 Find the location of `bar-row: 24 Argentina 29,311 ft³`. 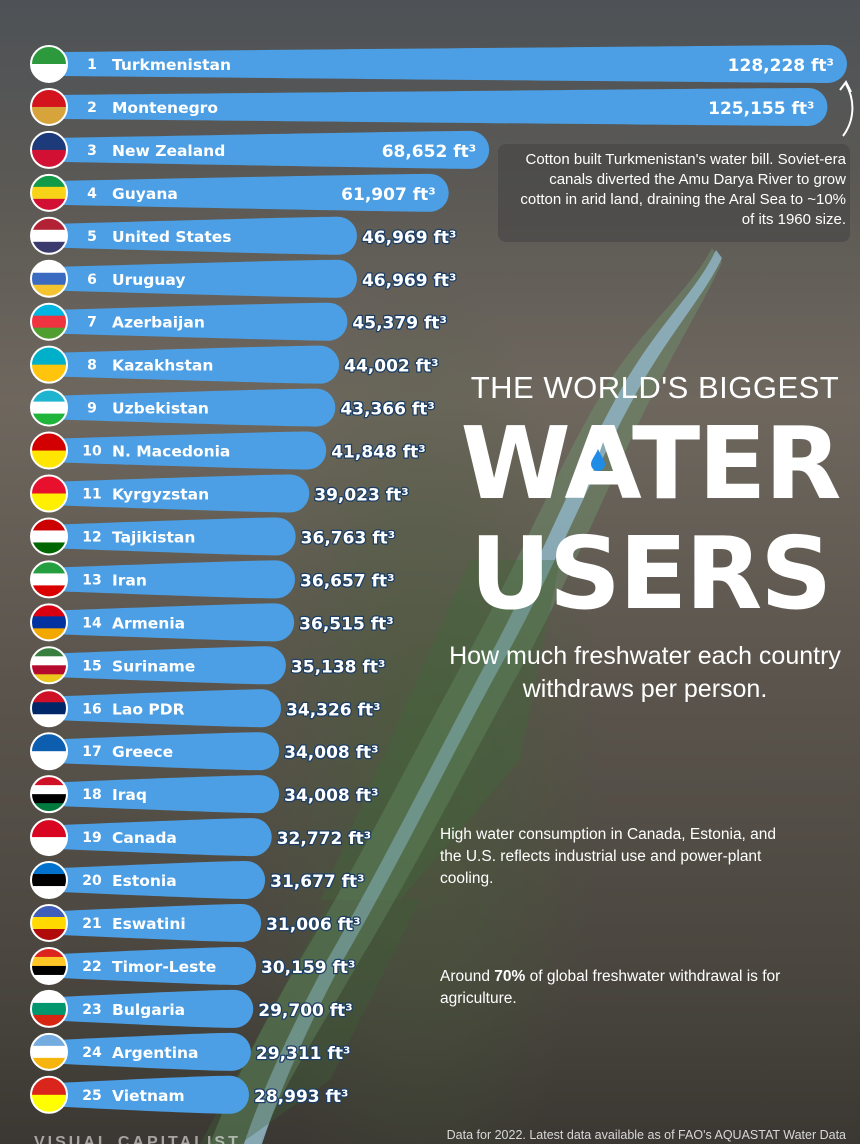

bar-row: 24 Argentina 29,311 ft³ is located at coordinates (191, 1051).